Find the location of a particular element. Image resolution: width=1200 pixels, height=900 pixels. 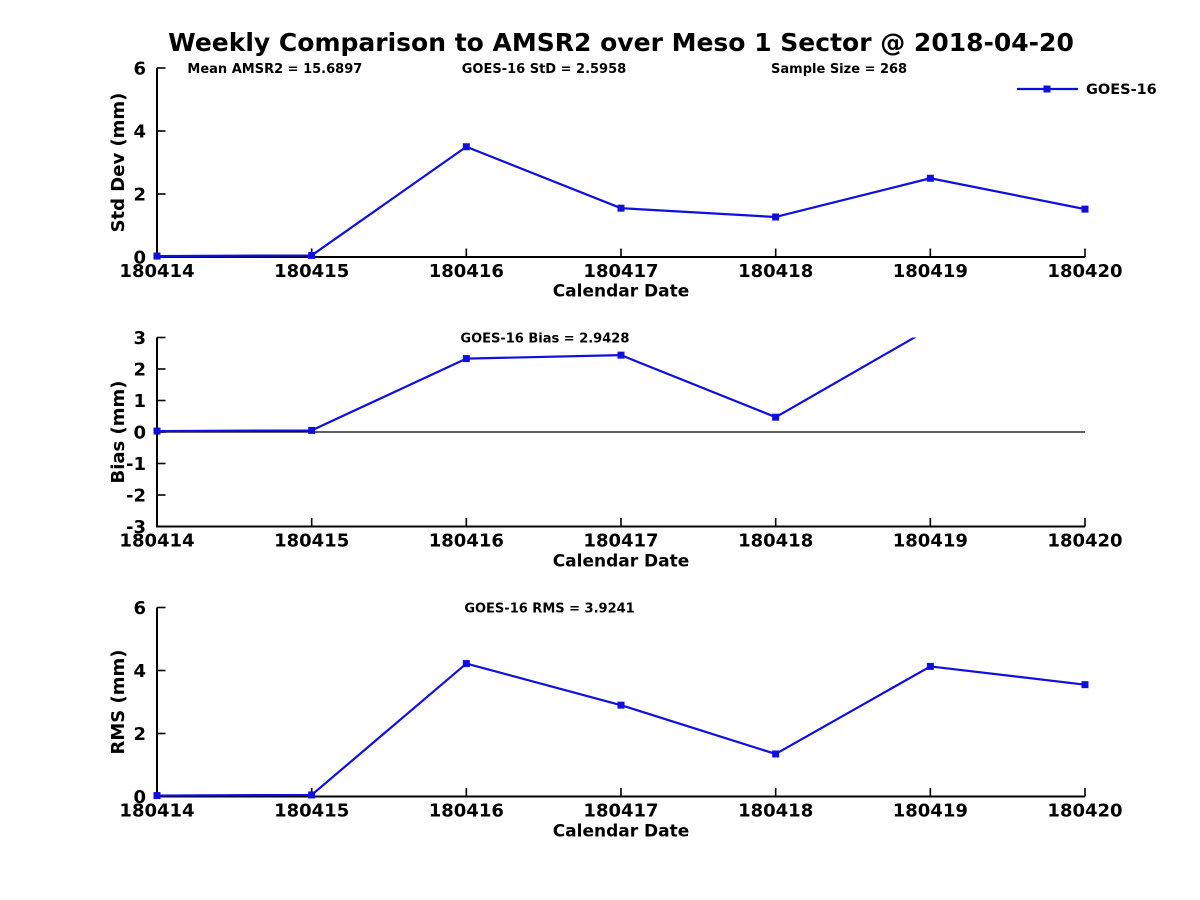

stat-annotation: Sample Size = 268 is located at coordinates (839, 69).